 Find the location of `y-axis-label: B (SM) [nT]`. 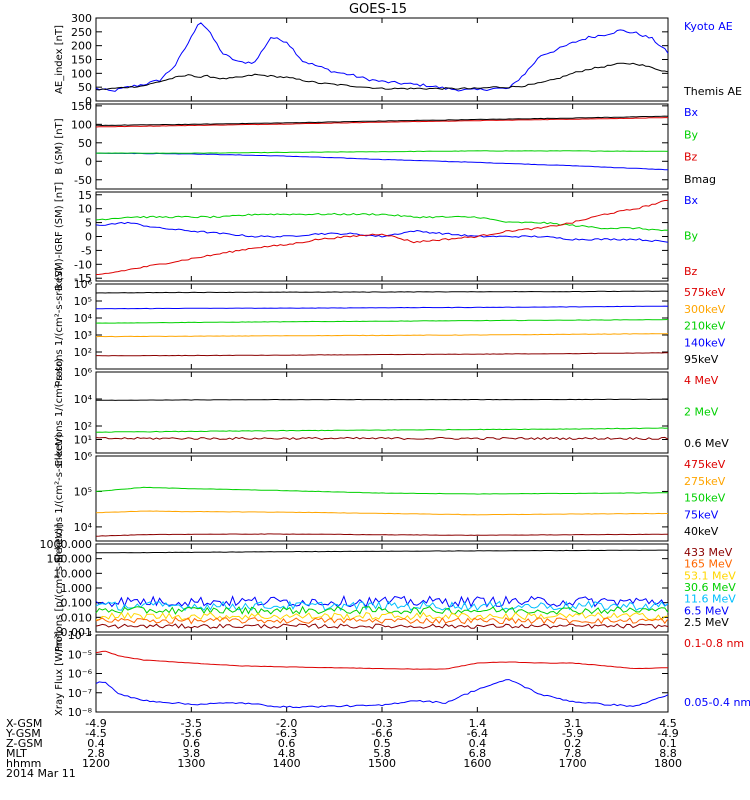

y-axis-label: B (SM) [nT] is located at coordinates (59, 146).